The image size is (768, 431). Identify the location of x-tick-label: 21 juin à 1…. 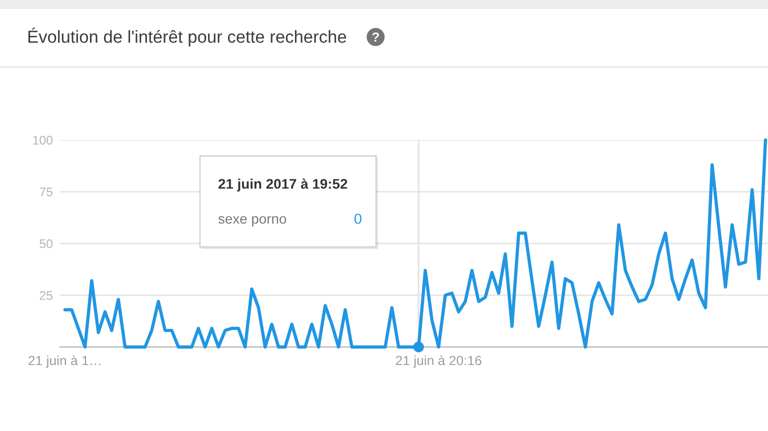
(64, 361).